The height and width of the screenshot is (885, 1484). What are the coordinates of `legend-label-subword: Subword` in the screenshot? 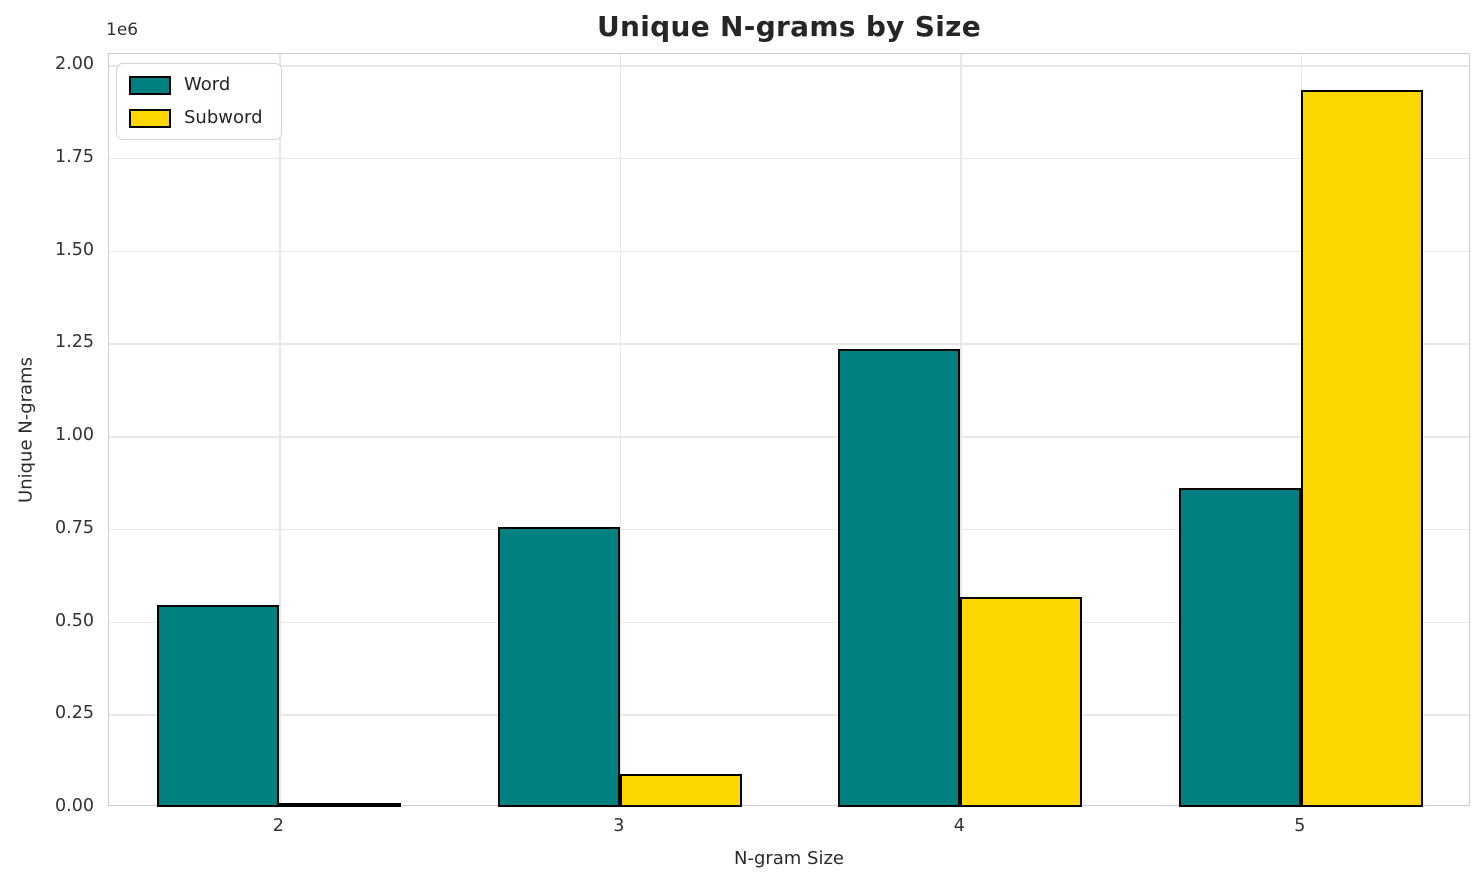 It's located at (223, 117).